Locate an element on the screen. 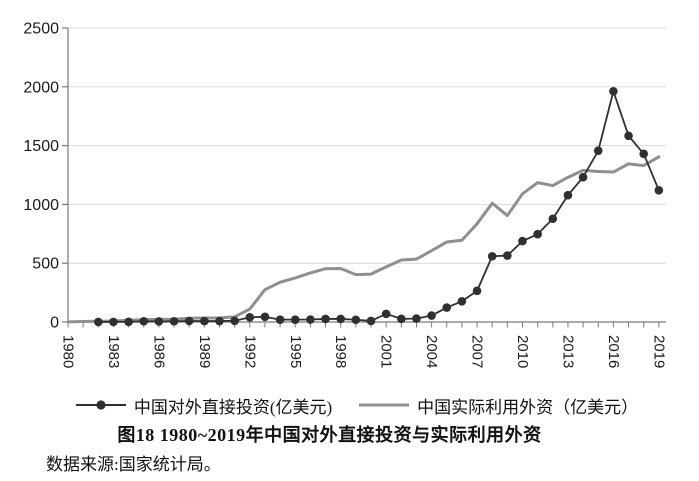 This screenshot has width=699, height=481. y-axis-label: 2500 is located at coordinates (41, 29).